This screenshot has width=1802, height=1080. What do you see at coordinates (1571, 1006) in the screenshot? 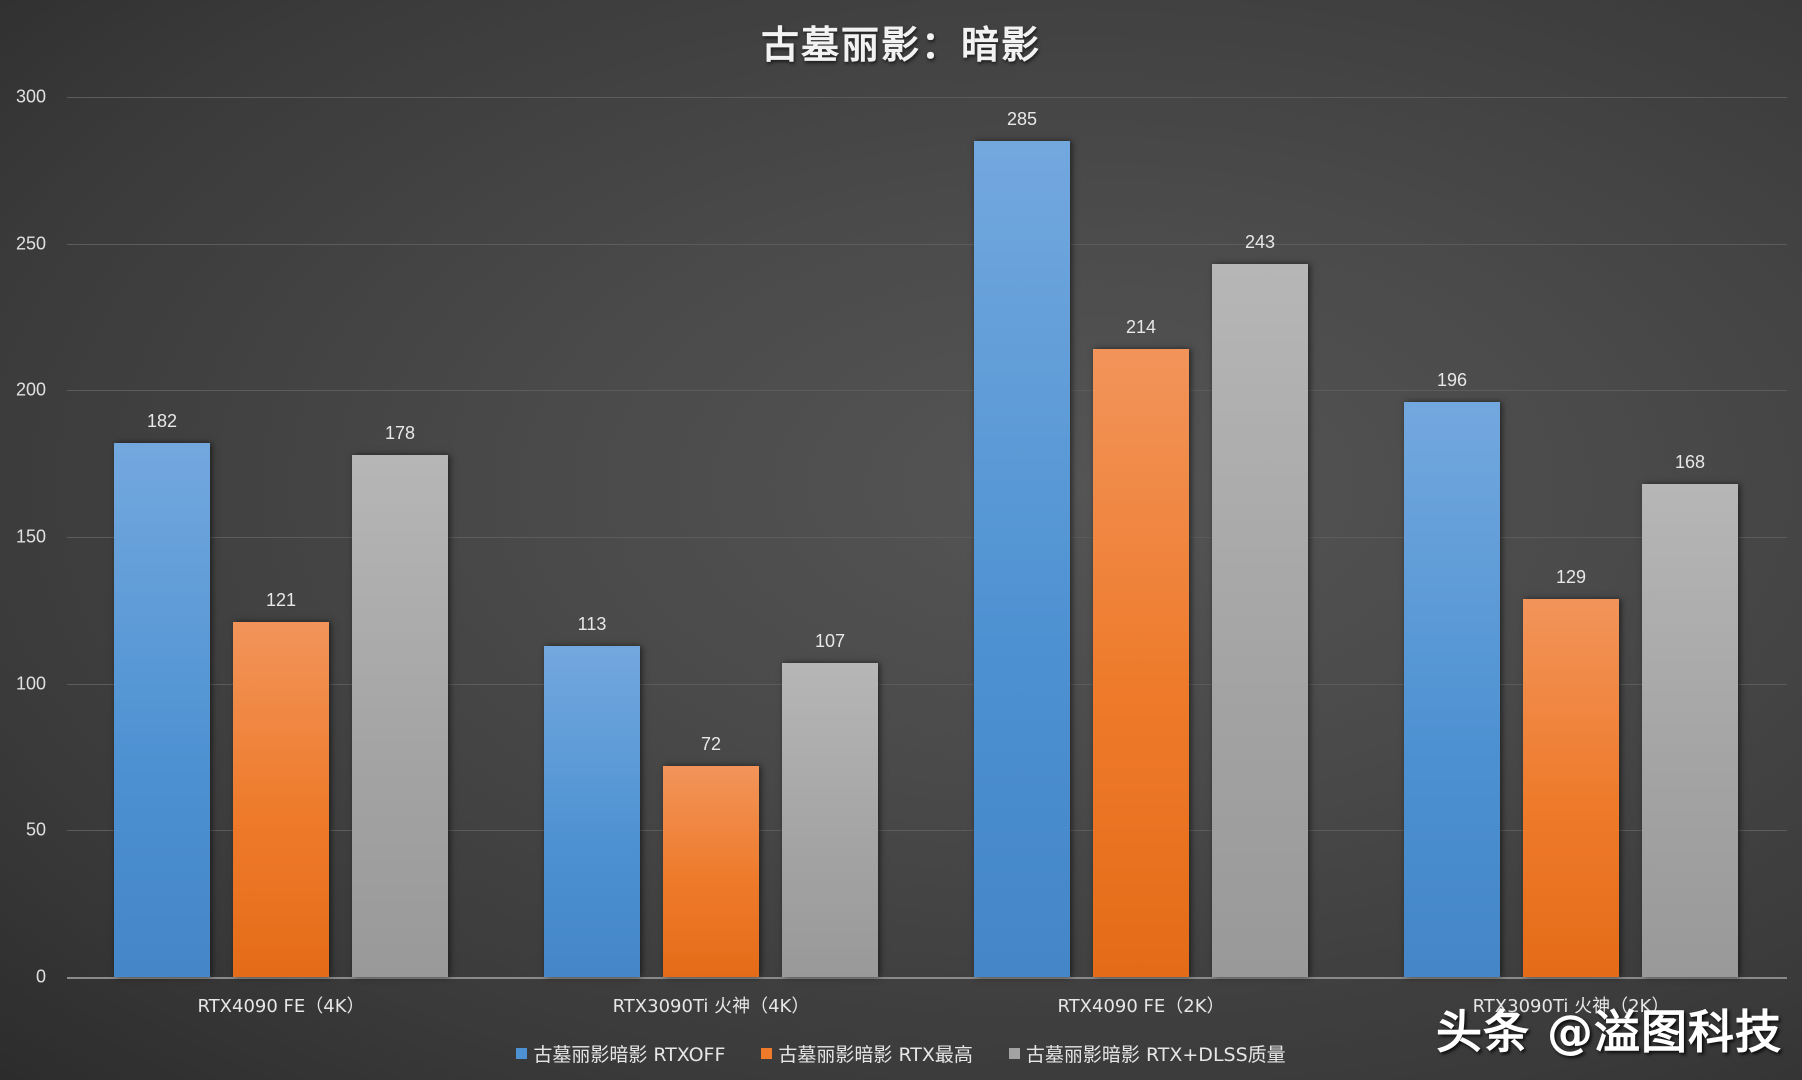
I see `x-tick-label: RTX3090Ti 火神（2K）` at bounding box center [1571, 1006].